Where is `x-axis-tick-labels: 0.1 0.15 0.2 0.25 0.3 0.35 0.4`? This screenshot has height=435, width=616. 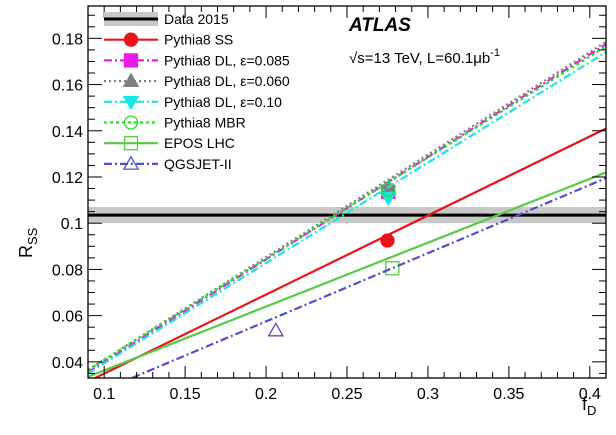 x-axis-tick-labels: 0.1 0.15 0.2 0.25 0.3 0.35 0.4 is located at coordinates (347, 394).